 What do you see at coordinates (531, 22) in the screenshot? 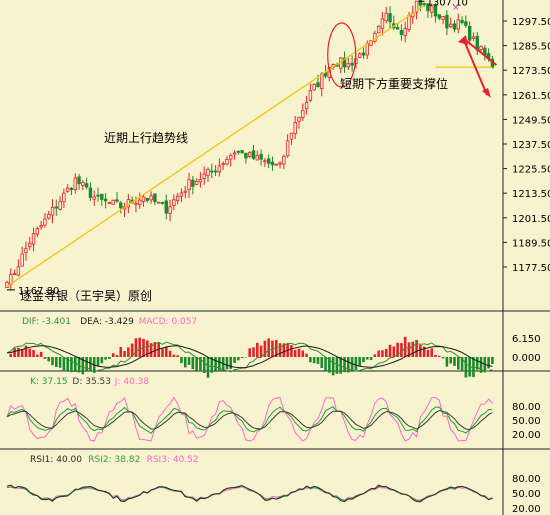
I see `y-tick-label: 1297.50` at bounding box center [531, 22].